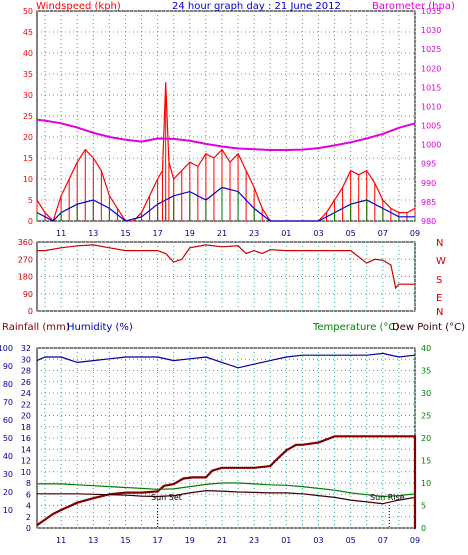 This screenshot has width=468, height=555. I want to click on barometer-y-tick: 1020, so click(431, 68).